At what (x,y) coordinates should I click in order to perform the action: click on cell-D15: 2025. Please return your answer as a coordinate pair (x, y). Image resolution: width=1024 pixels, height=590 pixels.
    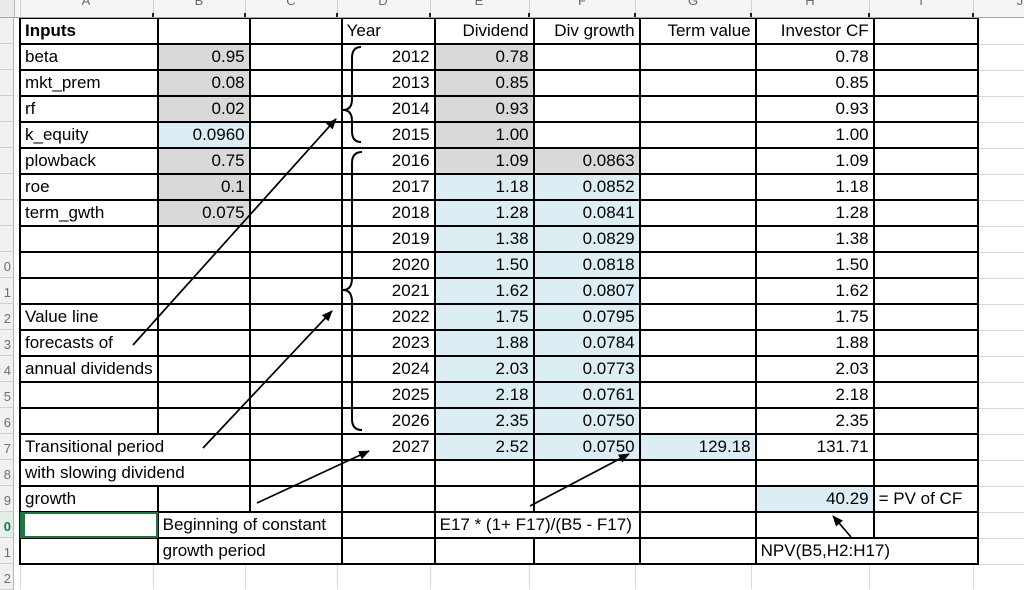
    Looking at the image, I should click on (388, 395).